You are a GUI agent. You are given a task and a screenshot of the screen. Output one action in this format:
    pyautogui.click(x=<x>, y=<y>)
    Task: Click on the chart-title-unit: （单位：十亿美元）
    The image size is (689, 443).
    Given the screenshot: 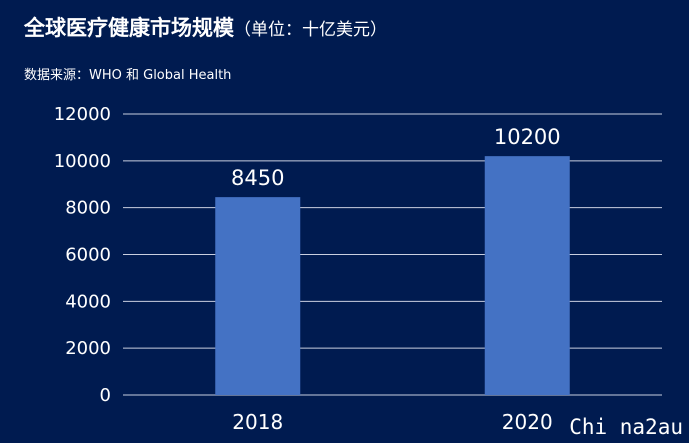 What is the action you would take?
    pyautogui.click(x=310, y=30)
    